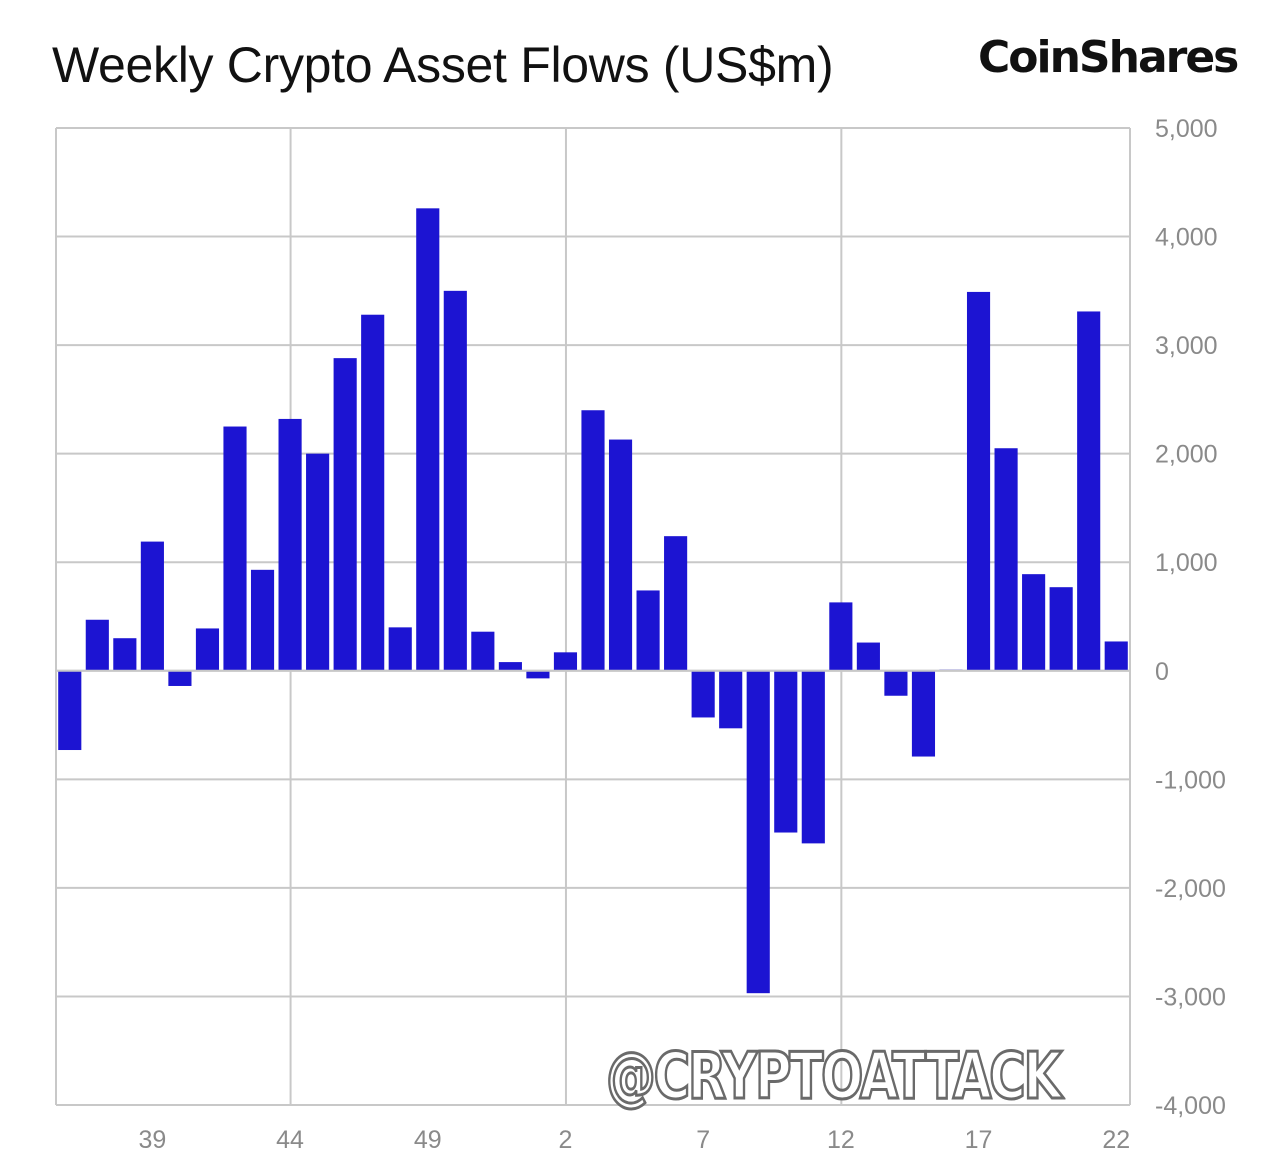 This screenshot has width=1272, height=1161. Describe the element at coordinates (1186, 346) in the screenshot. I see `y-tick-label: 3,000` at that location.